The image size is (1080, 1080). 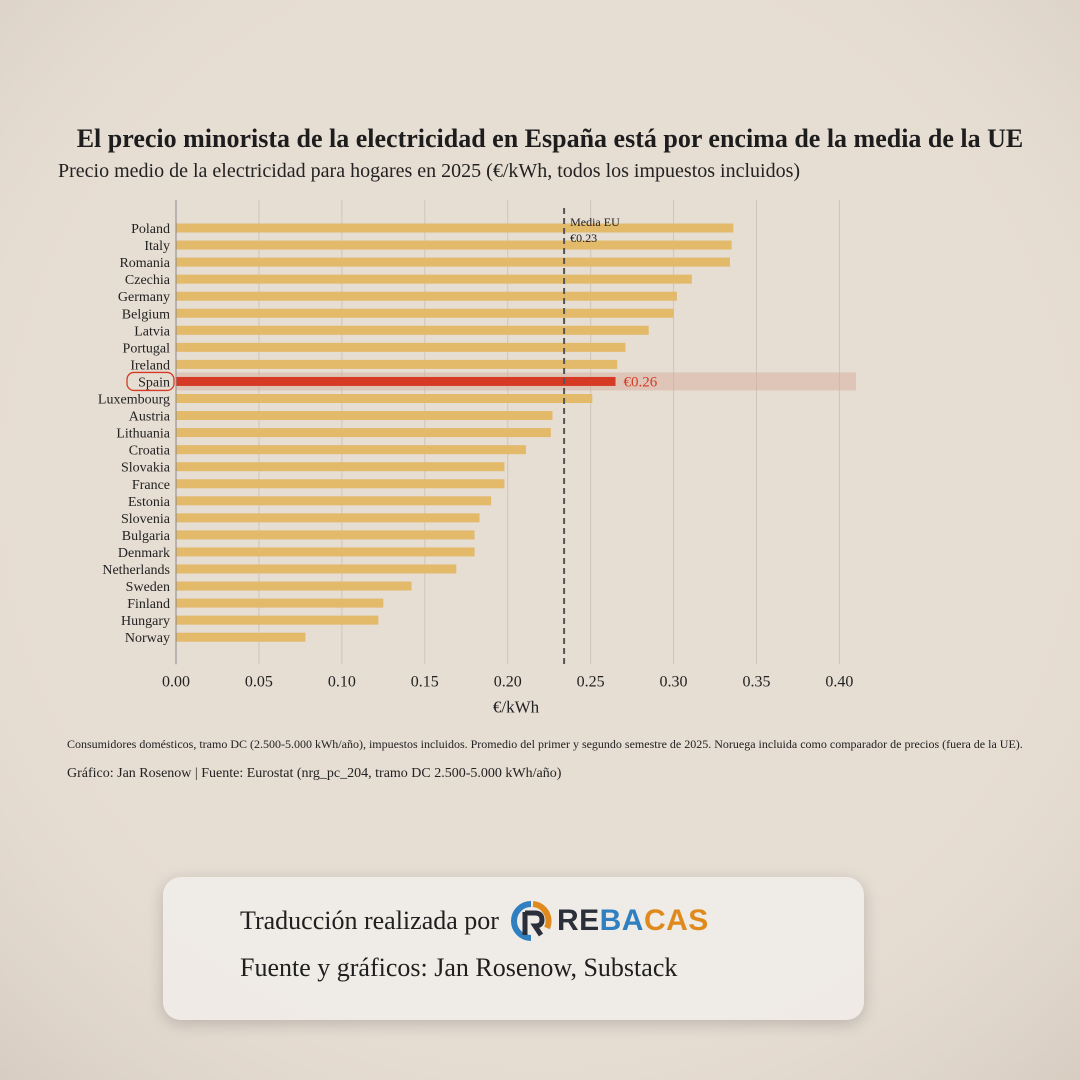 What do you see at coordinates (453, 262) in the screenshot?
I see `bar-romania` at bounding box center [453, 262].